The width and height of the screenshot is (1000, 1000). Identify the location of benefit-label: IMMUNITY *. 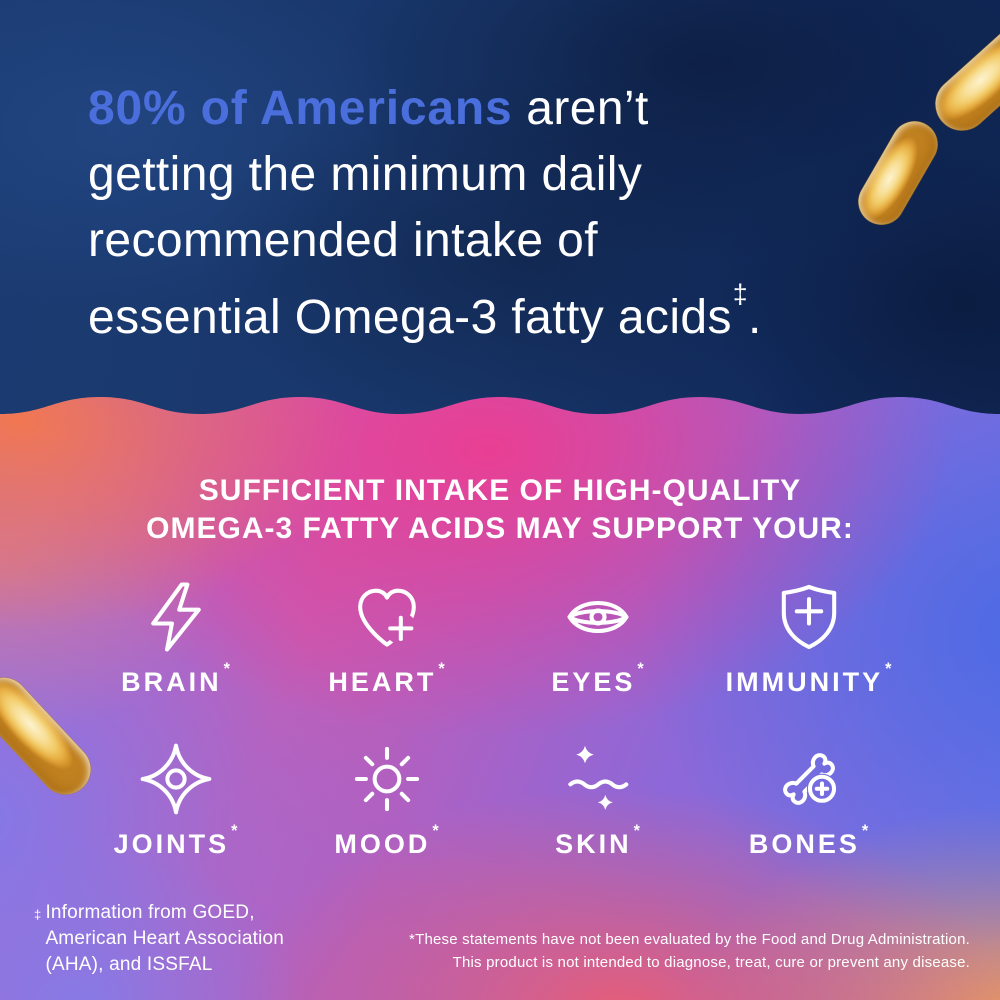
(808, 678).